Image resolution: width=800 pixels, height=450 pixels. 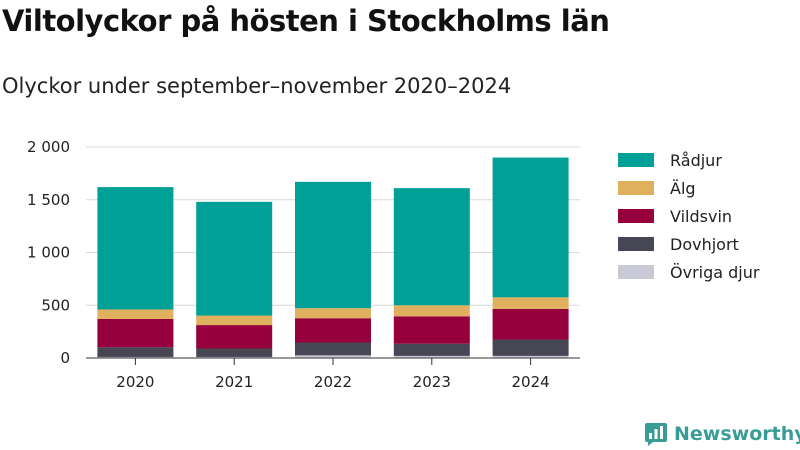 I want to click on x-tick-label: 2021, so click(x=234, y=382).